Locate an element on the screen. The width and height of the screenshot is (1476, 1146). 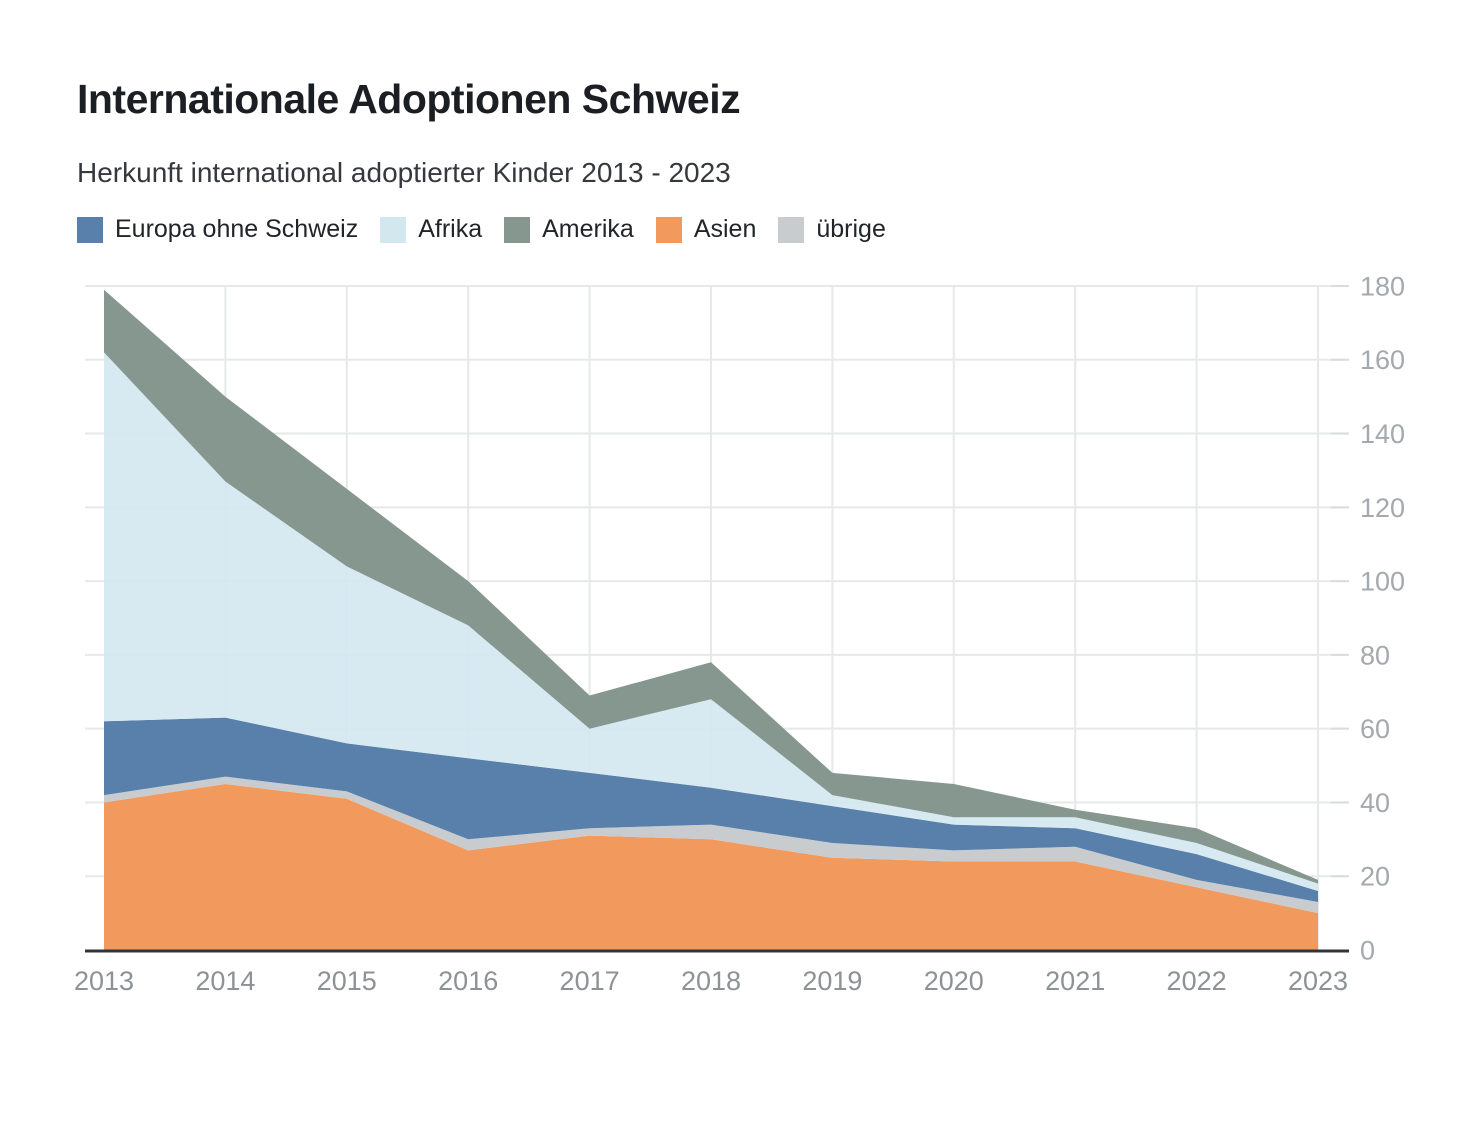
legend-item-europa-ohne-schweiz: Europa ohne Schweiz is located at coordinates (217, 229).